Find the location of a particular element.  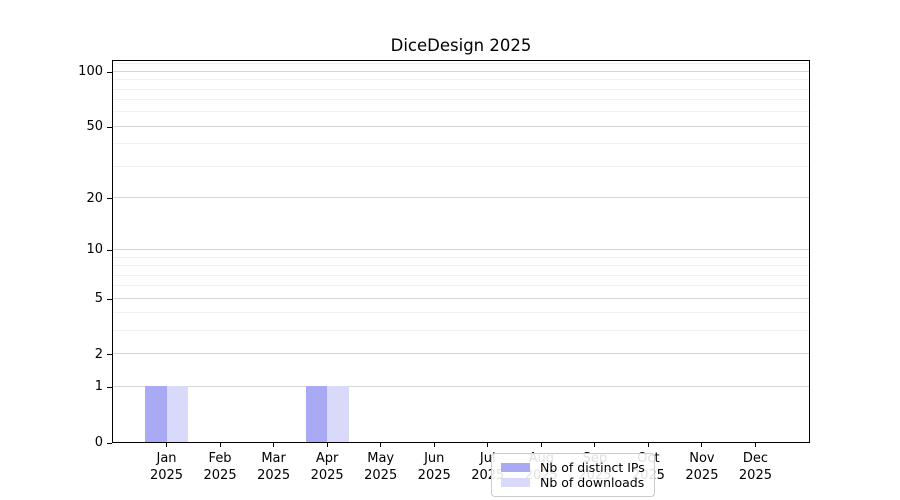

legend-label-distinct-ips: Nb of distinct IPs is located at coordinates (592, 467).